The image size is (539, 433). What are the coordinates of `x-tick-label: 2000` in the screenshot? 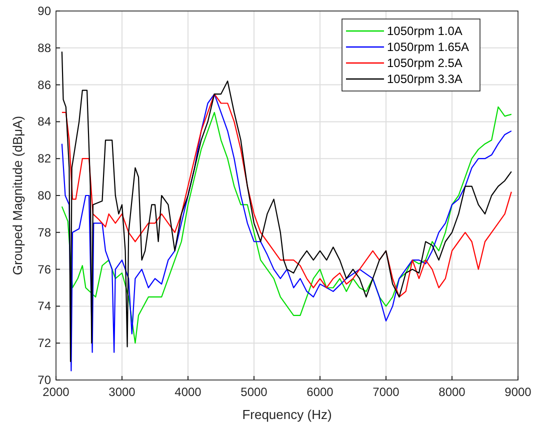 It's located at (56, 392).